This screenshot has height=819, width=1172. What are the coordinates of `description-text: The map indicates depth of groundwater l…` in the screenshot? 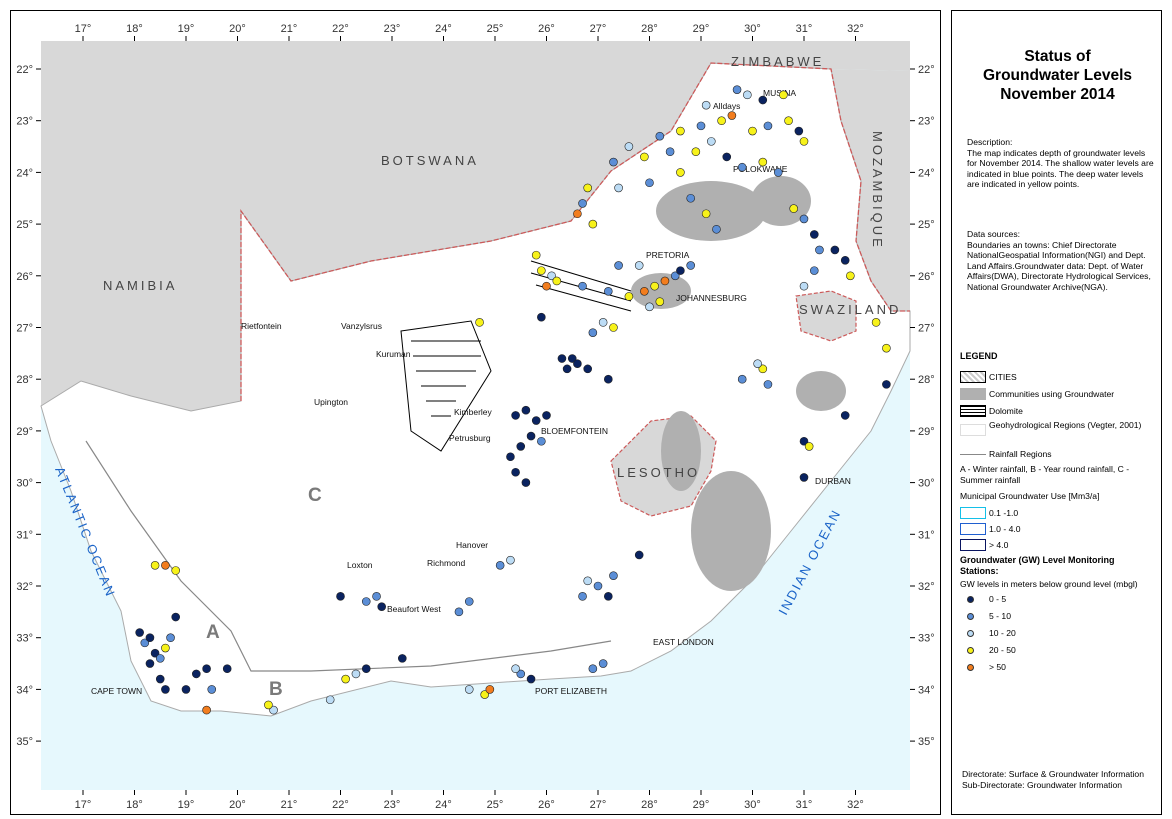 It's located at (1060, 168).